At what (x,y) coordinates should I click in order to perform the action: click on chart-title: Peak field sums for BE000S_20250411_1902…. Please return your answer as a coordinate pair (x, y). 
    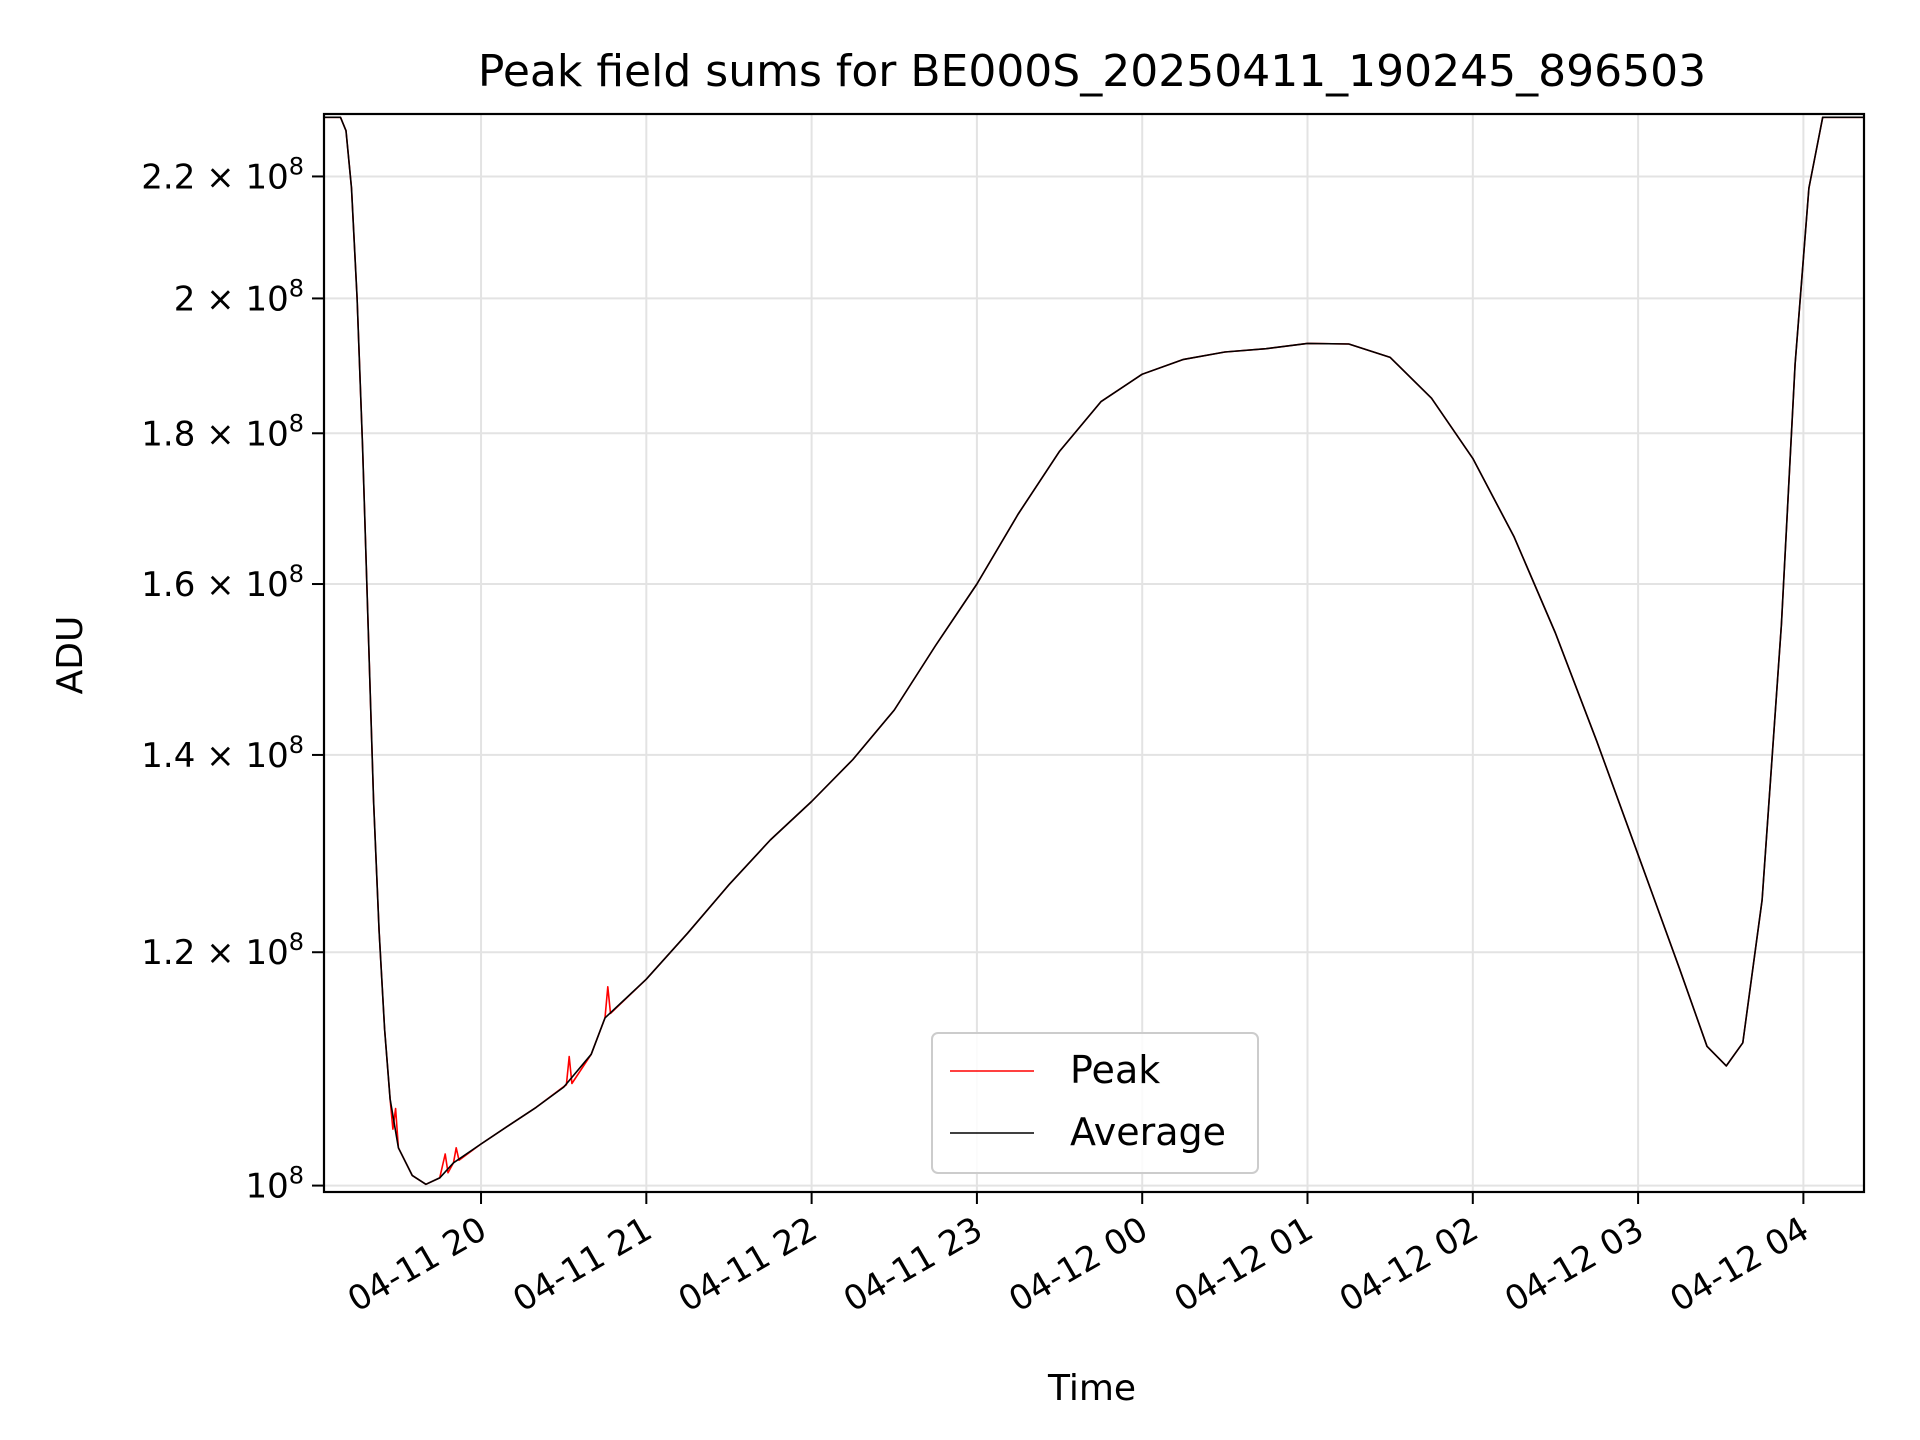
    Looking at the image, I should click on (1092, 71).